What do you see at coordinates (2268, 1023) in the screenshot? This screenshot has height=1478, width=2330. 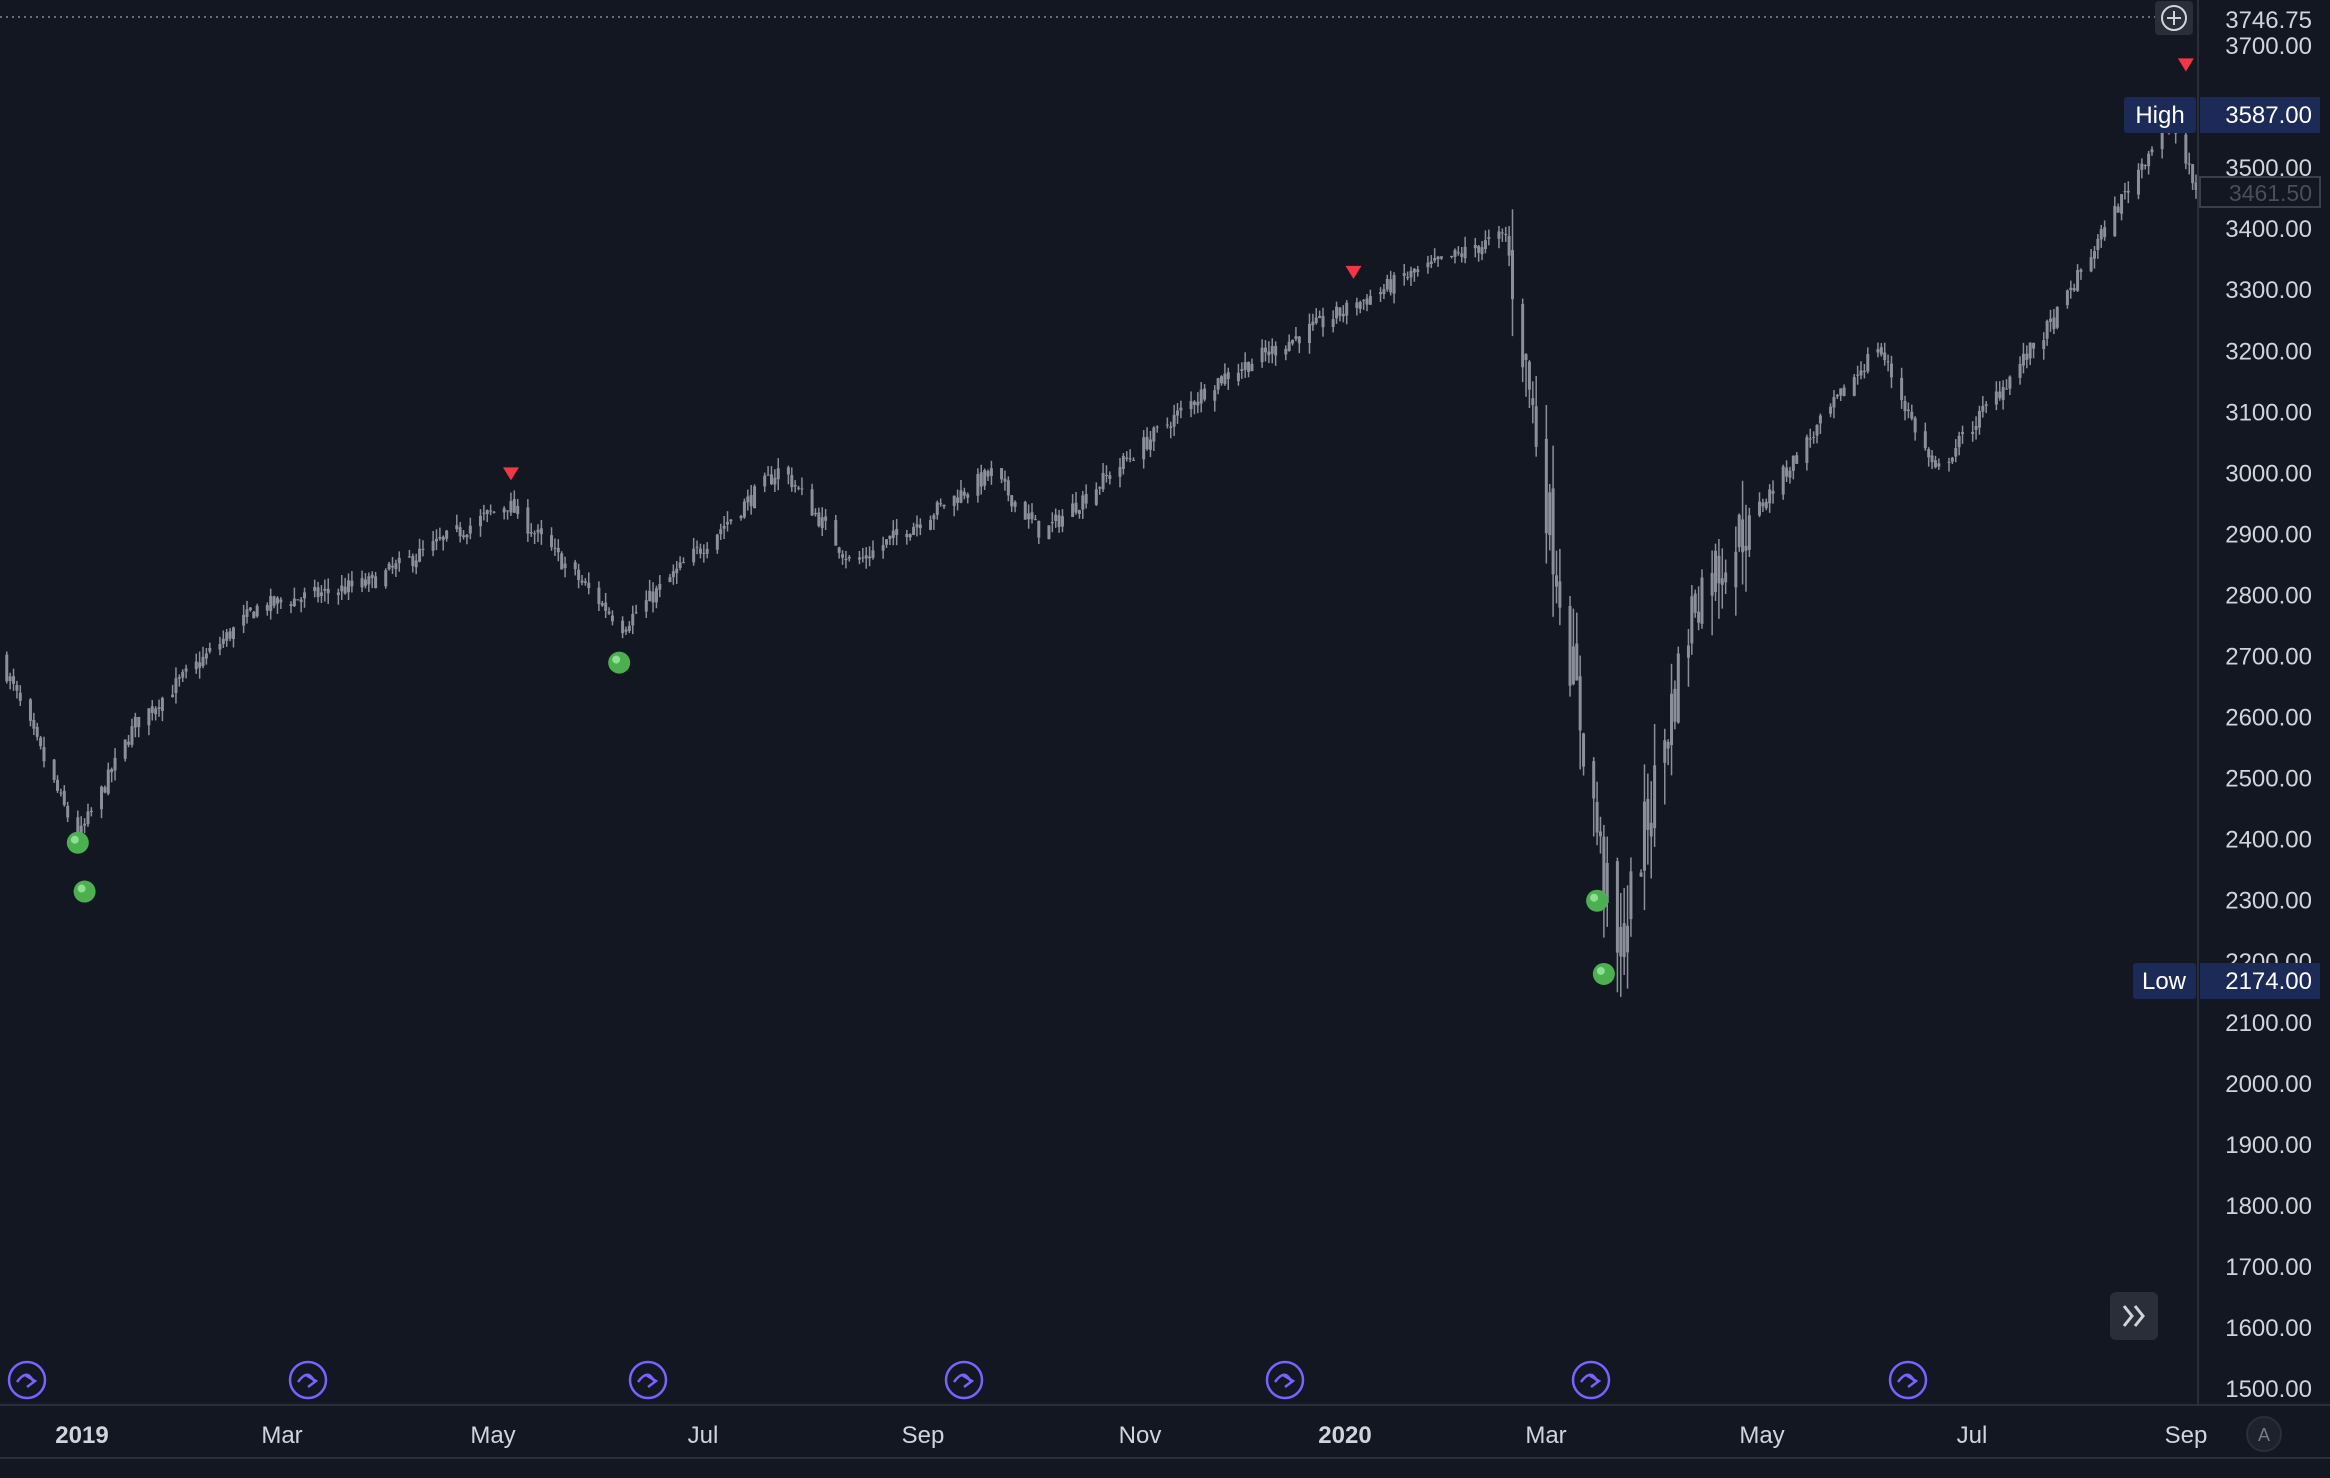 I see `price-tick-label: 2100.00` at bounding box center [2268, 1023].